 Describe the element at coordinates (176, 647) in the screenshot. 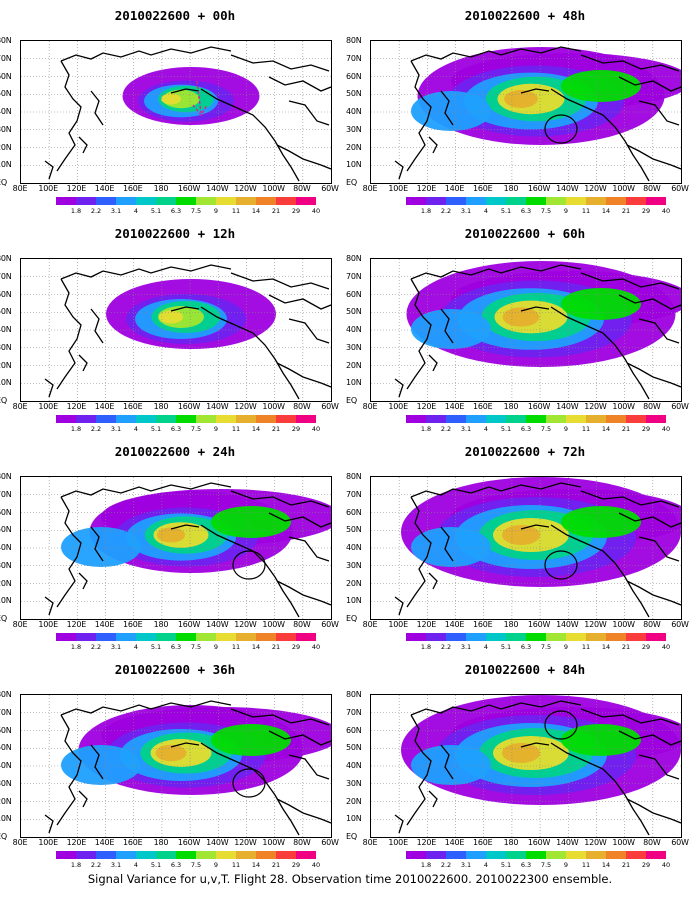

I see `colorbar-label: 6.3` at that location.